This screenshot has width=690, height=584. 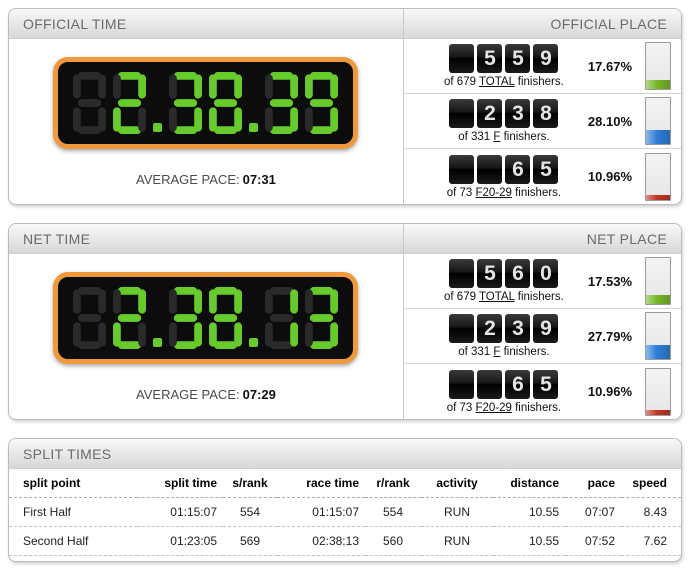 What do you see at coordinates (518, 113) in the screenshot?
I see `flip-tile-digit: 3` at bounding box center [518, 113].